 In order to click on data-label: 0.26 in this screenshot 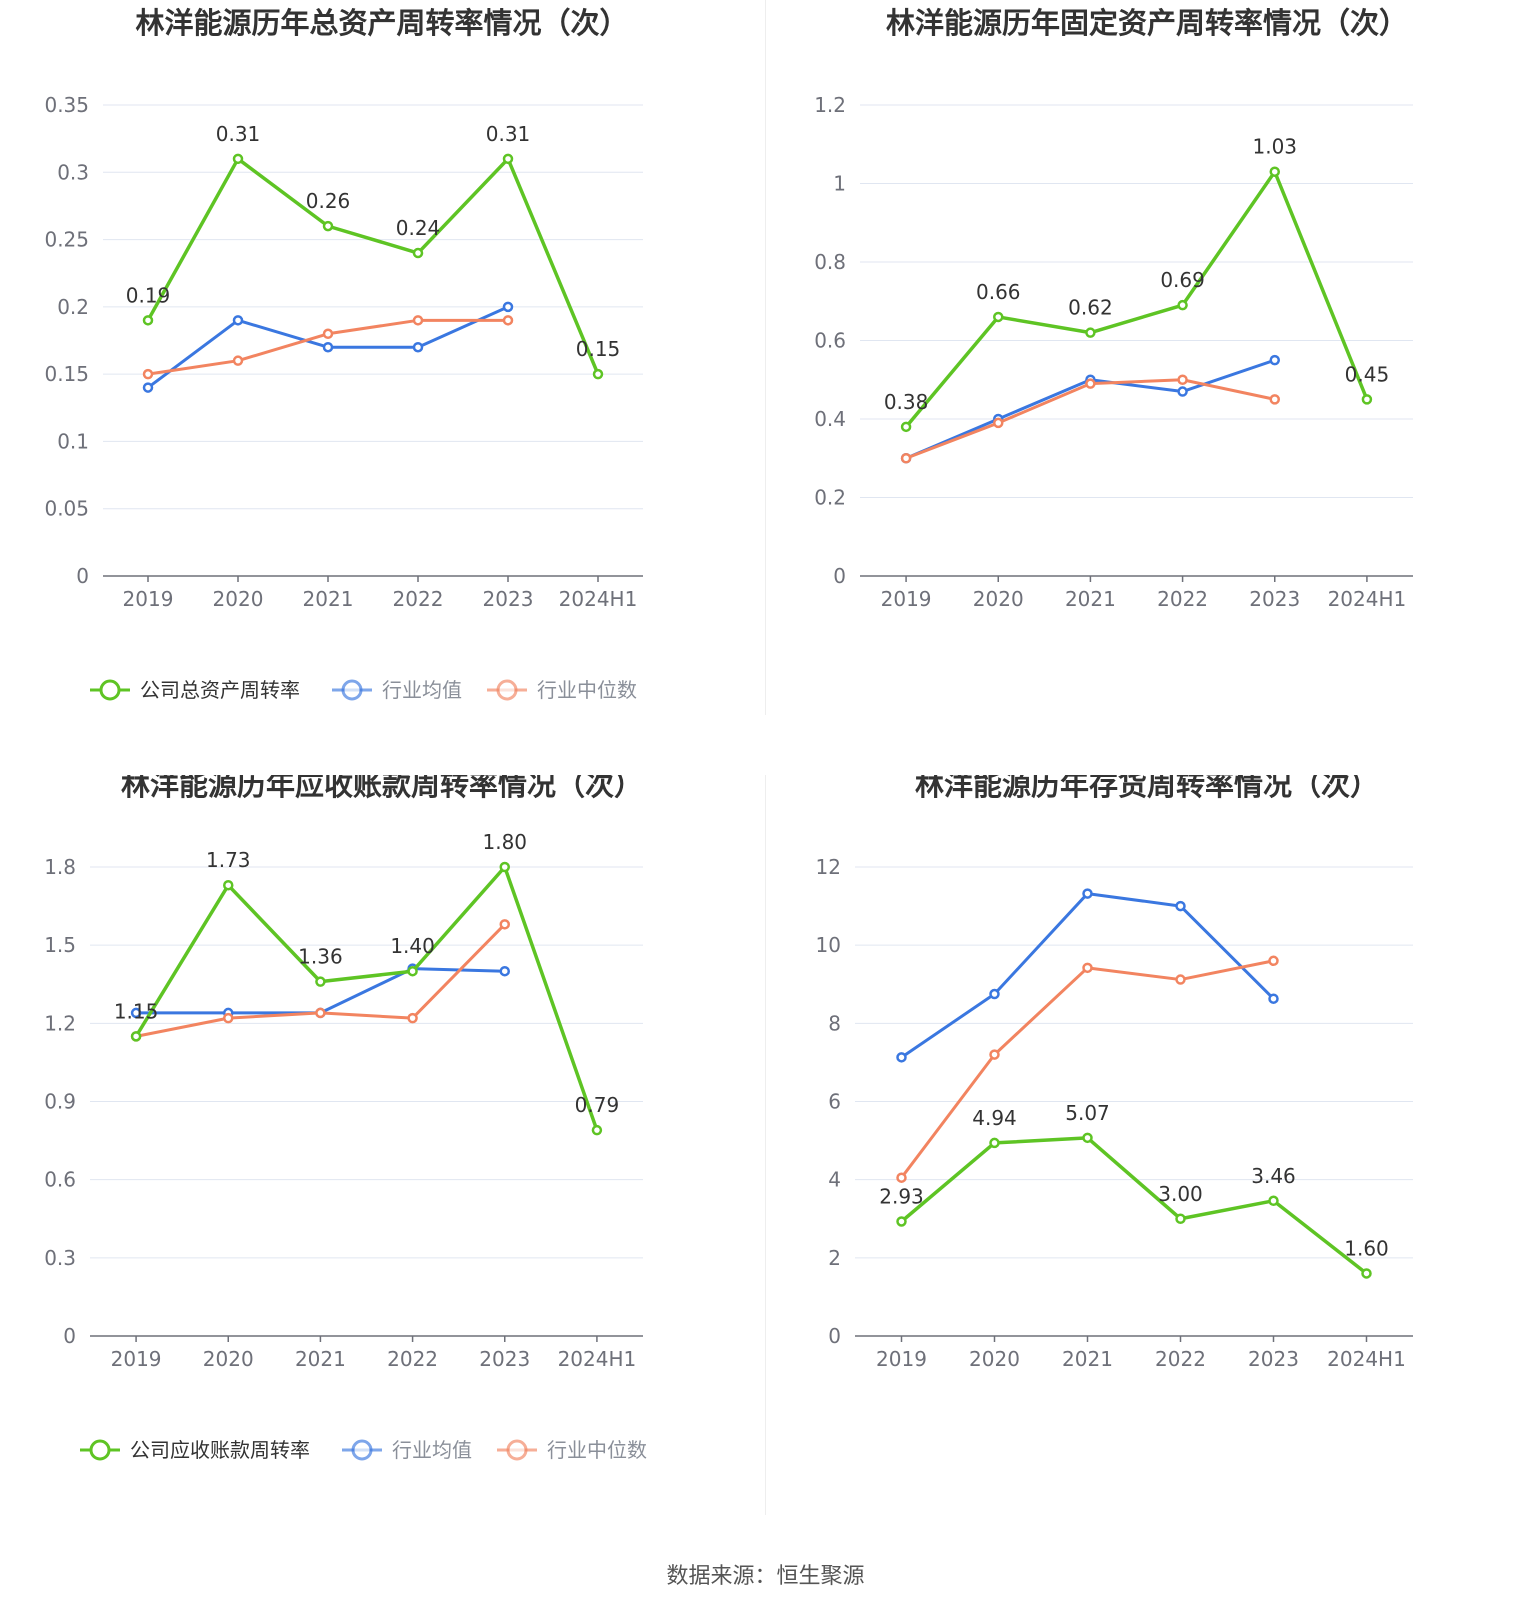, I will do `click(328, 201)`.